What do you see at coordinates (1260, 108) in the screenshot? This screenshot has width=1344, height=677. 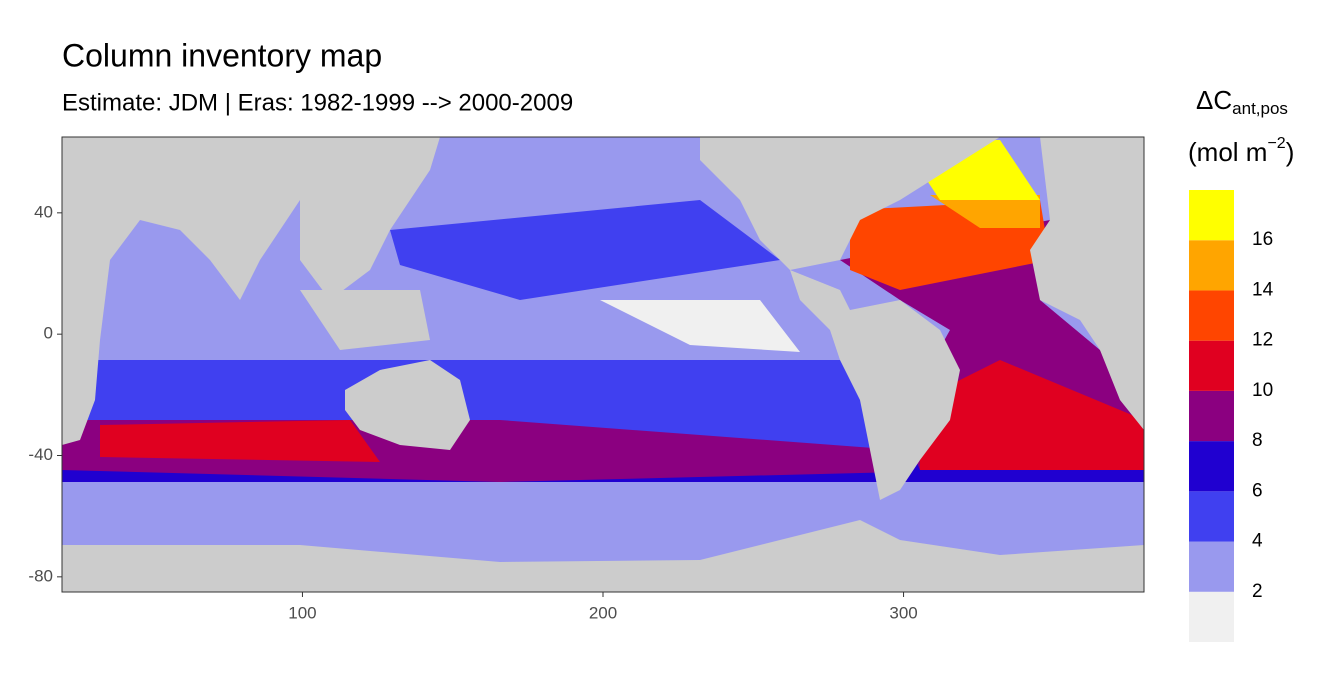 I see `legend-title-sub: ant,pos` at bounding box center [1260, 108].